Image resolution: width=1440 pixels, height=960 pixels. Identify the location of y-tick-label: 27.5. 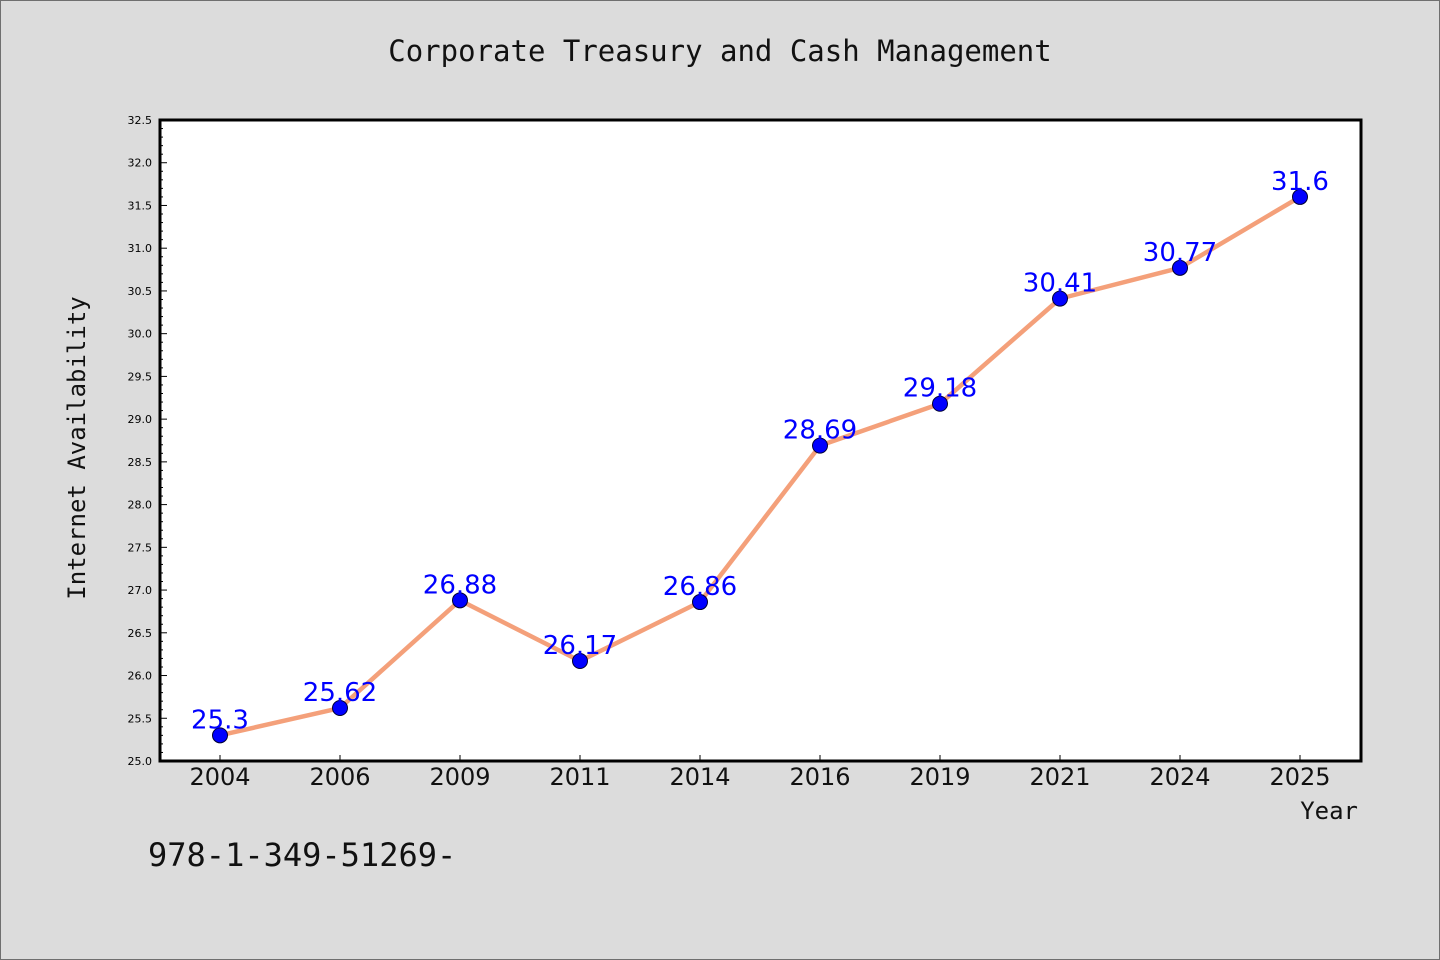
(140, 547).